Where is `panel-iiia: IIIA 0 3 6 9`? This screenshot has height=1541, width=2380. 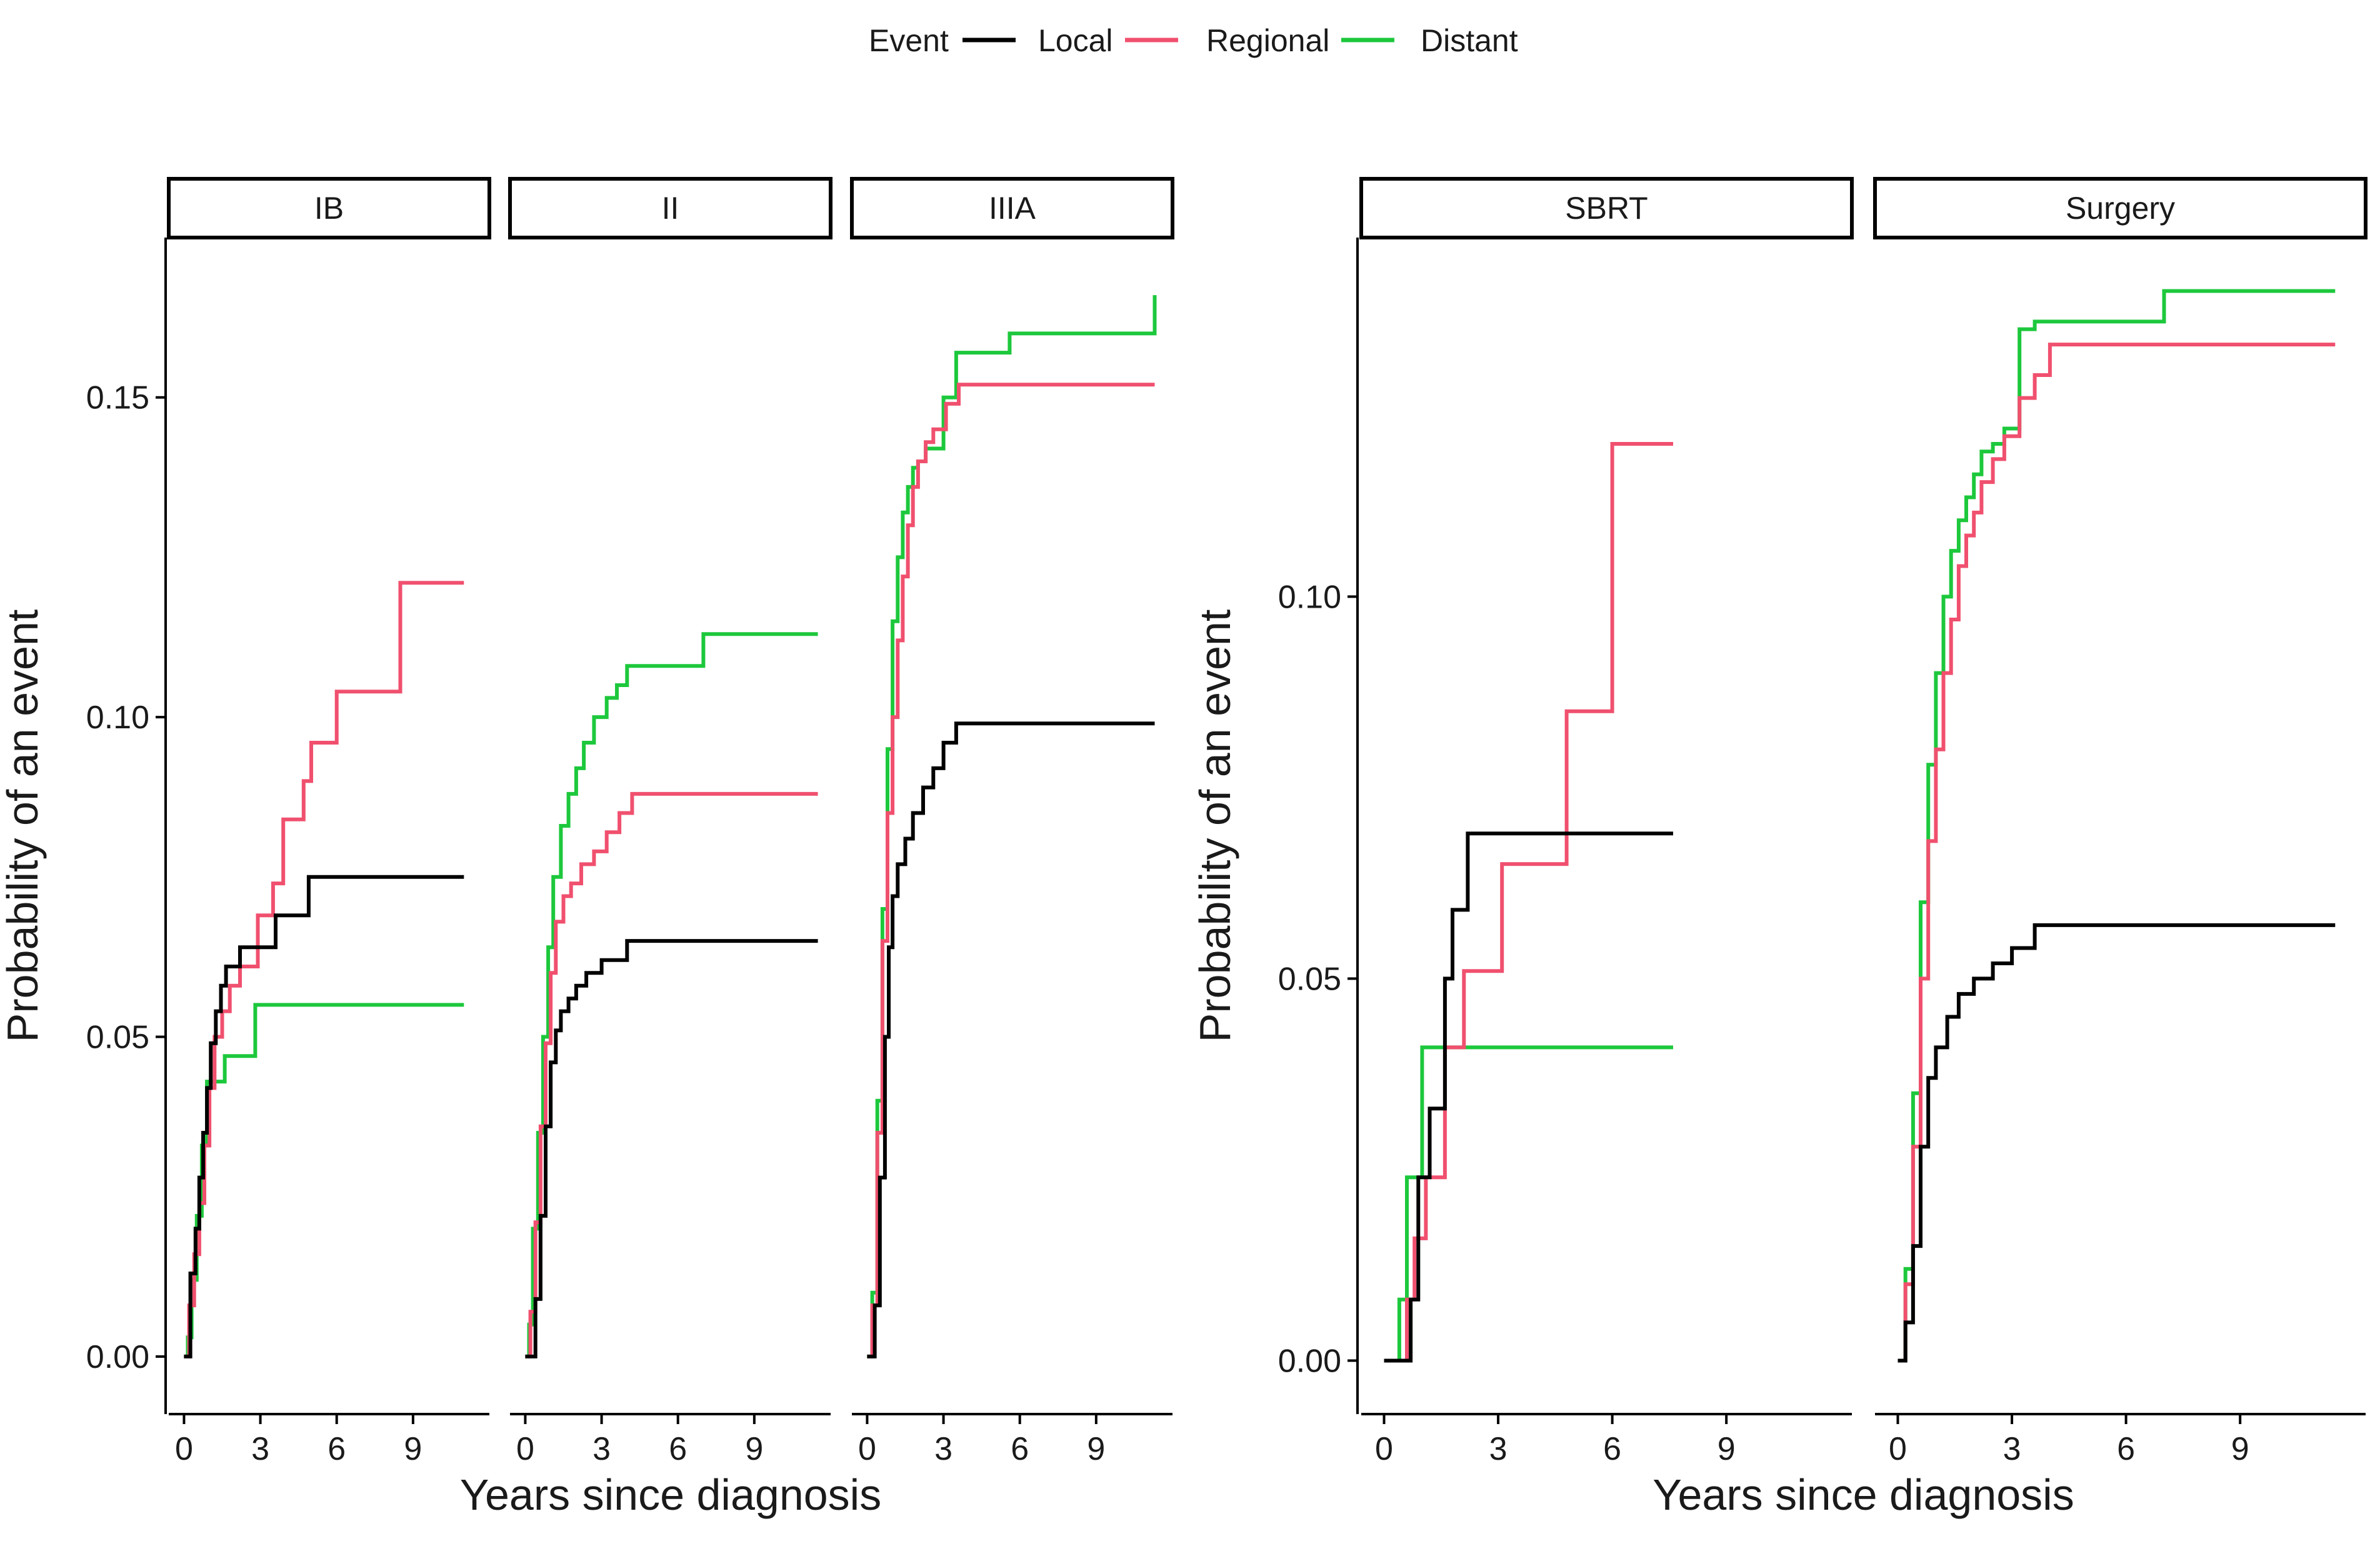 panel-iiia: IIIA 0 3 6 9 is located at coordinates (1012, 822).